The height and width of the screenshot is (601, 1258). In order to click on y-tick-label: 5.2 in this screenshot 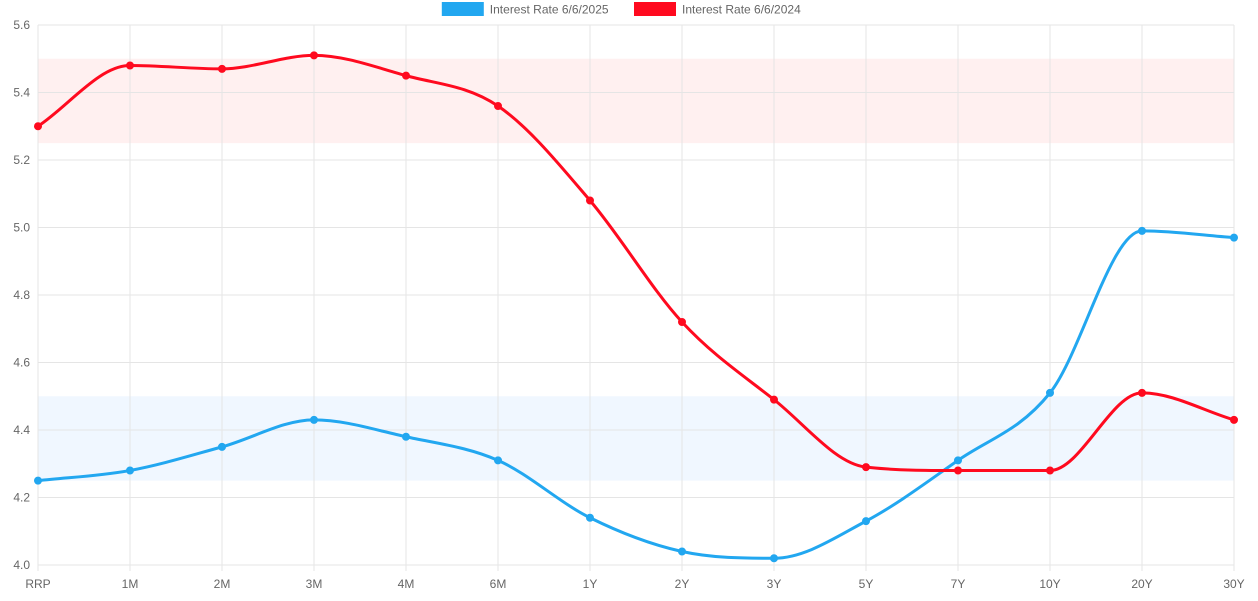, I will do `click(21, 160)`.